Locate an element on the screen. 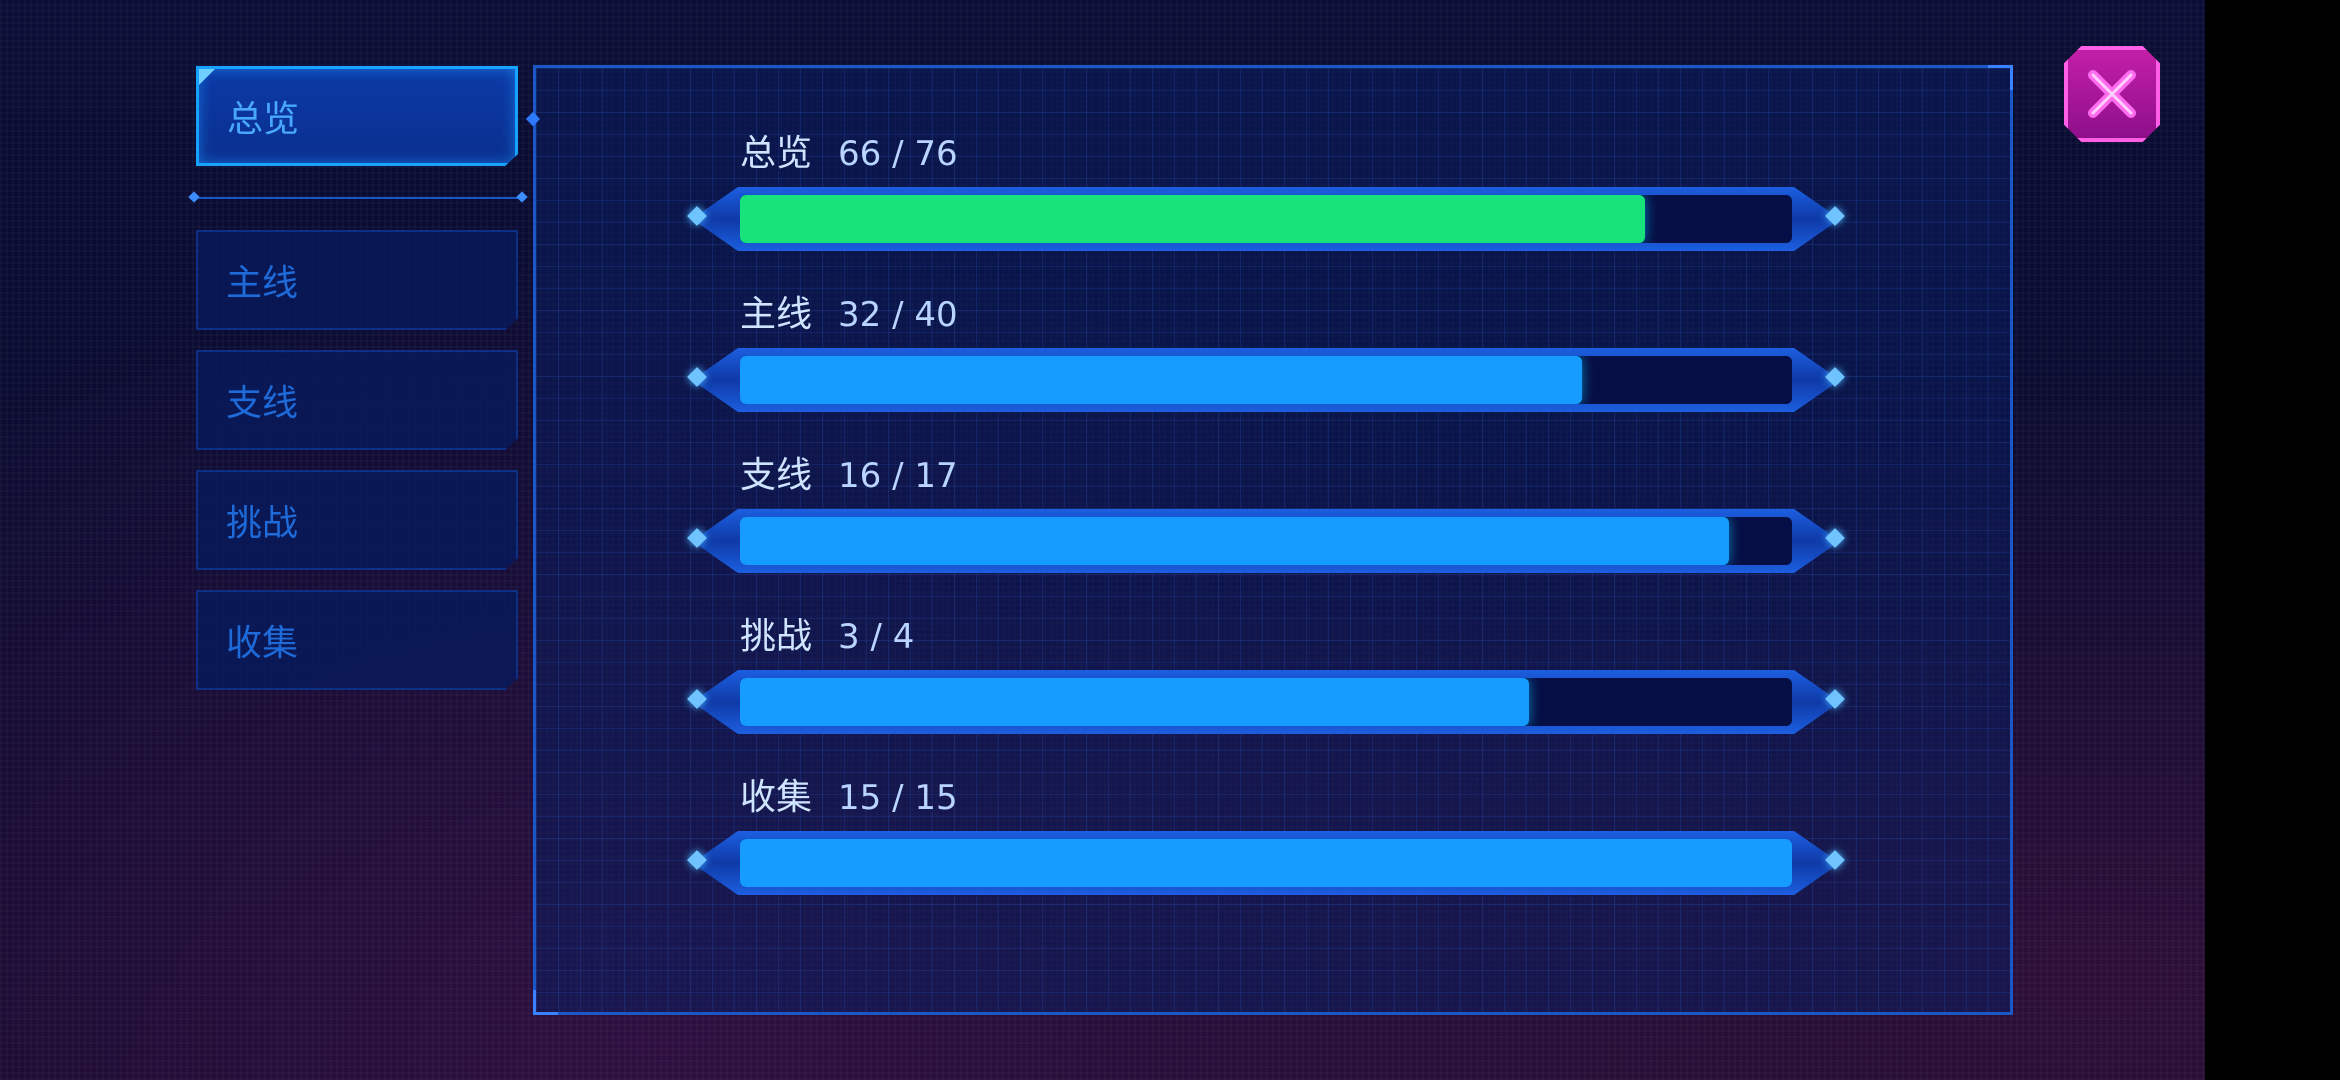 The height and width of the screenshot is (1080, 2340). category-name: 主线 is located at coordinates (776, 314).